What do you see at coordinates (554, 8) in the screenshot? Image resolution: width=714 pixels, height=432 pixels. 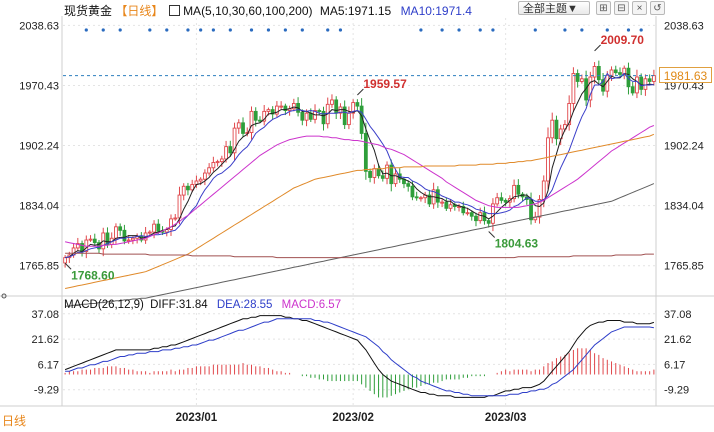 I see `theme-select: 全部主题▼` at bounding box center [554, 8].